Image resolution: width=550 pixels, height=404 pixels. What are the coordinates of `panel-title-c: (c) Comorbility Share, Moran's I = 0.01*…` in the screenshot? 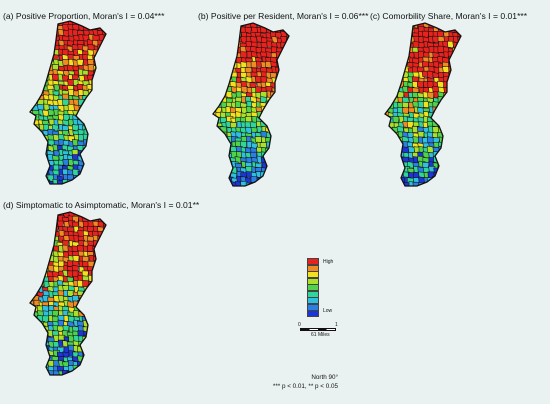 It's located at (449, 16).